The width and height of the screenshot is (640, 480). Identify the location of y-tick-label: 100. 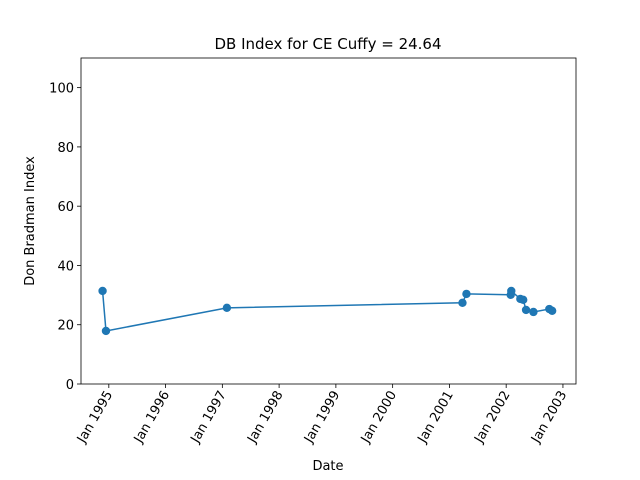
(61, 89).